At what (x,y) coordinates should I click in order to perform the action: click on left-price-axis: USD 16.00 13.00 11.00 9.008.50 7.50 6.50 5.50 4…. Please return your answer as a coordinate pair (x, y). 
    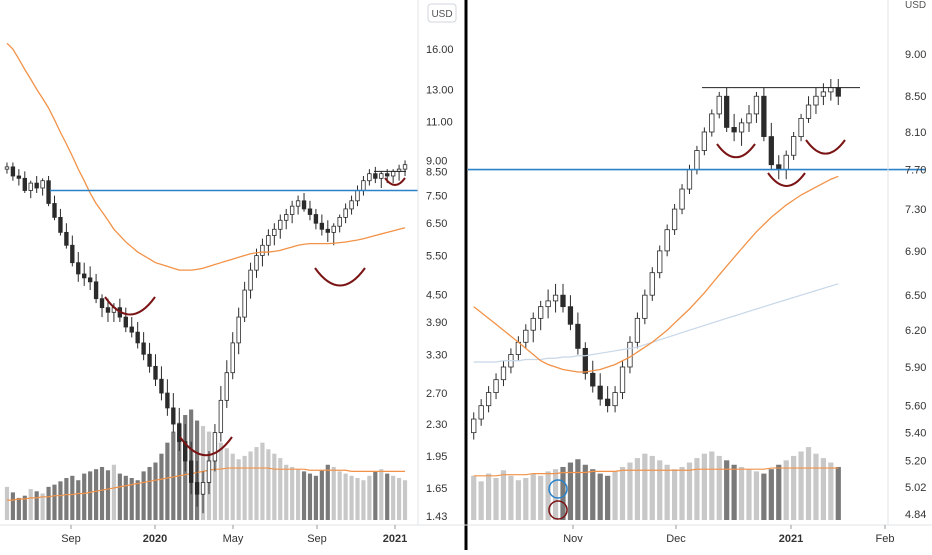
    Looking at the image, I should click on (437, 262).